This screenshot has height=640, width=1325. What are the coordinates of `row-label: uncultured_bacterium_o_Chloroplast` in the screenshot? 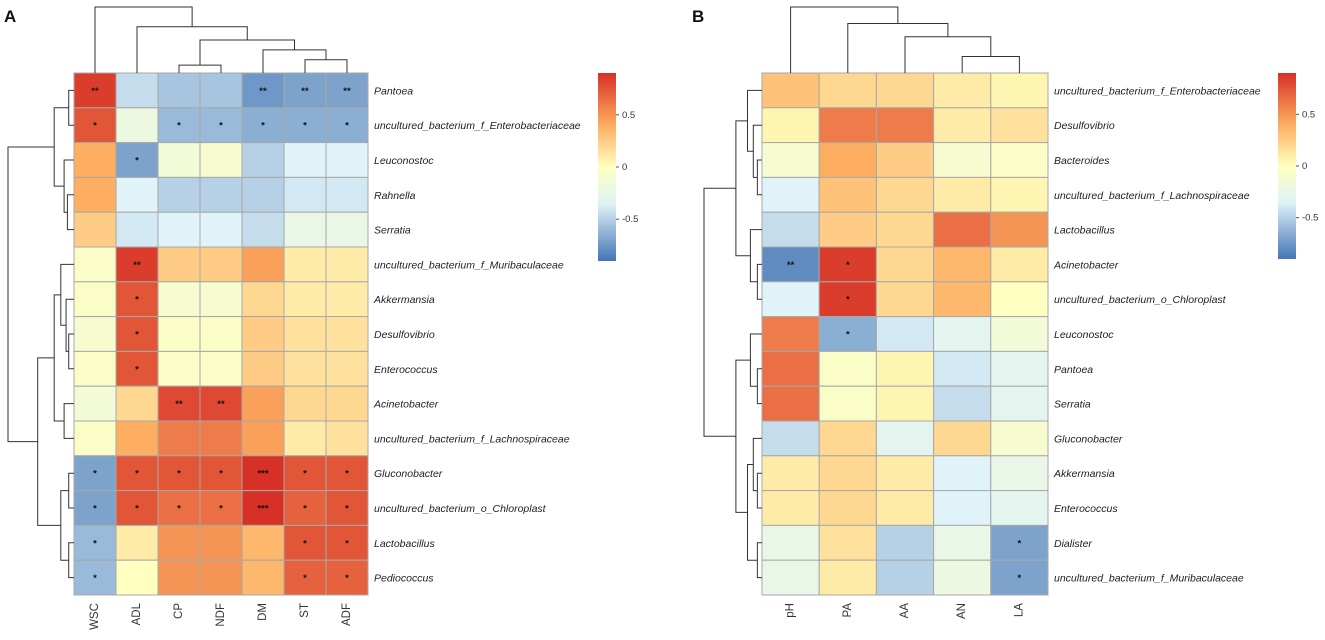 It's located at (1140, 300).